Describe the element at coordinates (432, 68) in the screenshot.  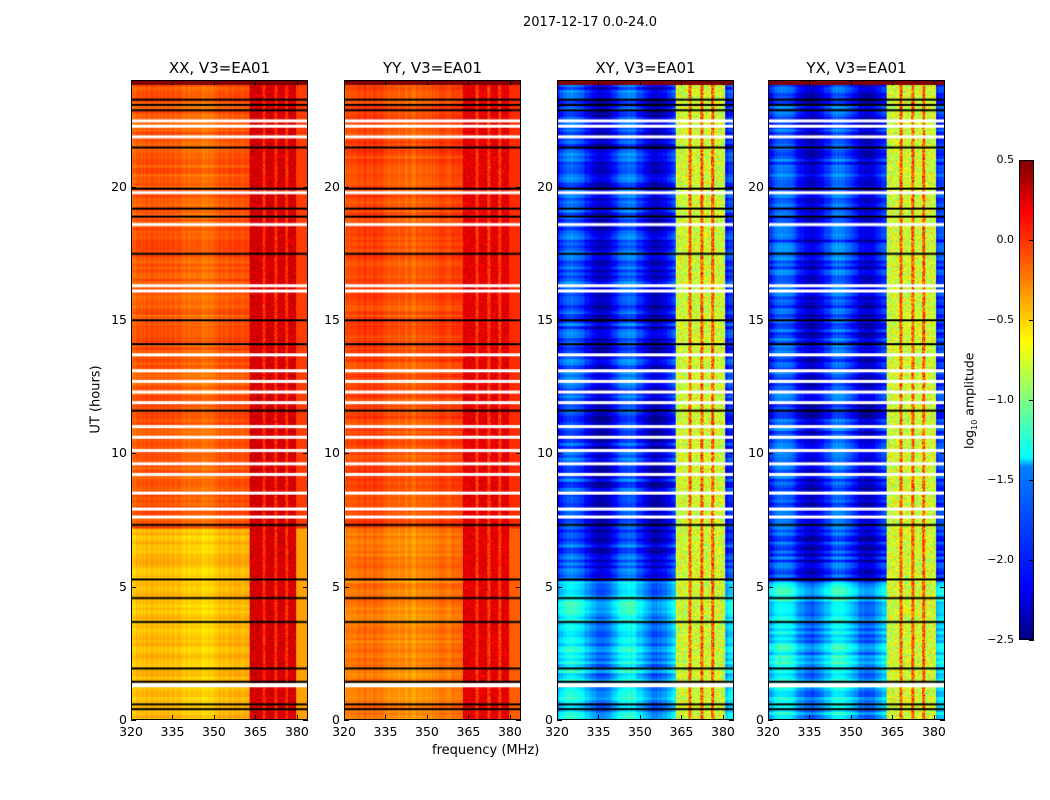
I see `panel-title: YY, V3=EA01` at that location.